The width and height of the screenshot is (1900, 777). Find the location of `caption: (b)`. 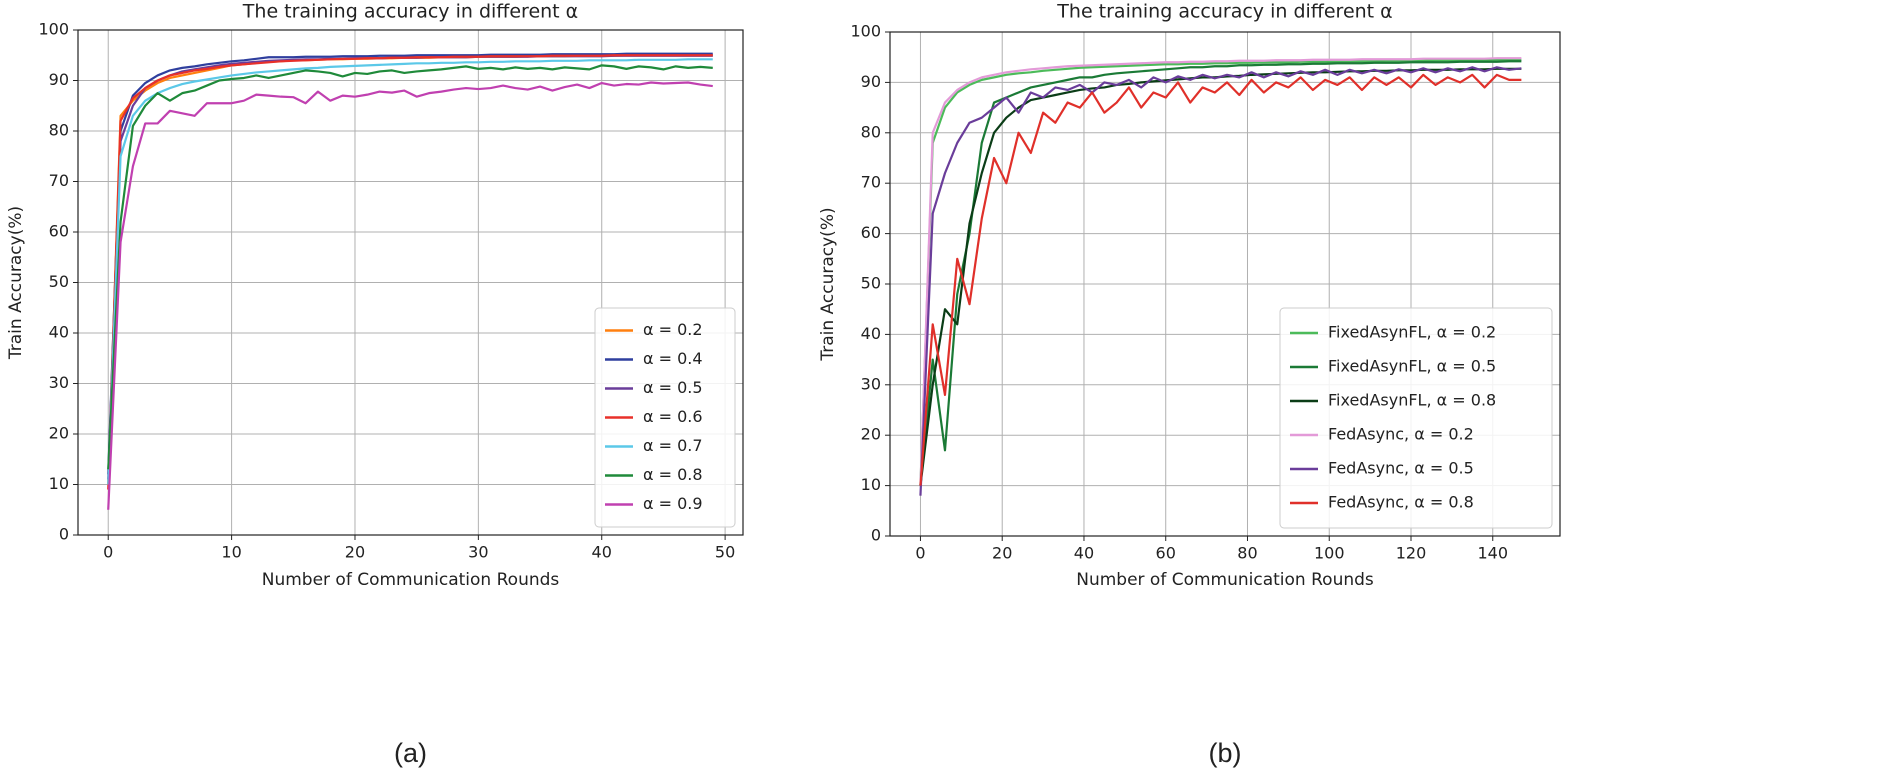

caption: (b) is located at coordinates (1225, 753).